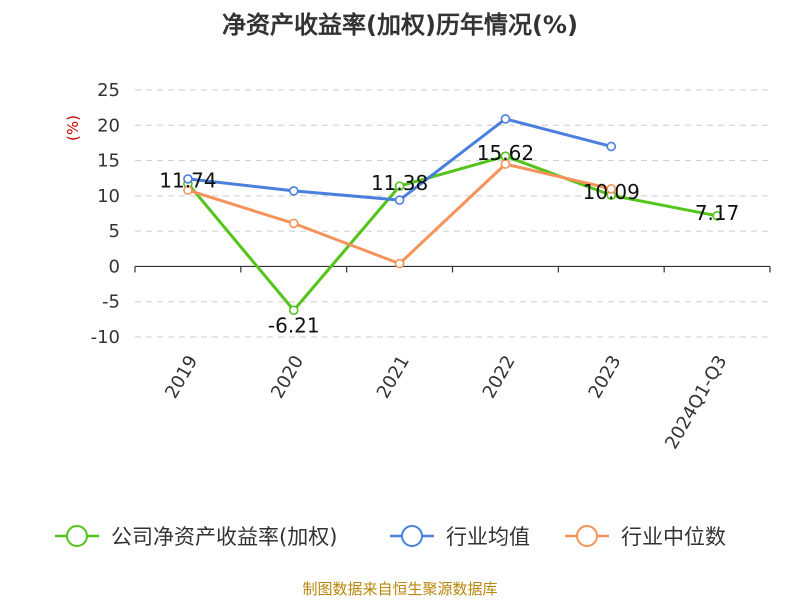 The height and width of the screenshot is (600, 800). I want to click on x-tick-label: 2023, so click(604, 377).